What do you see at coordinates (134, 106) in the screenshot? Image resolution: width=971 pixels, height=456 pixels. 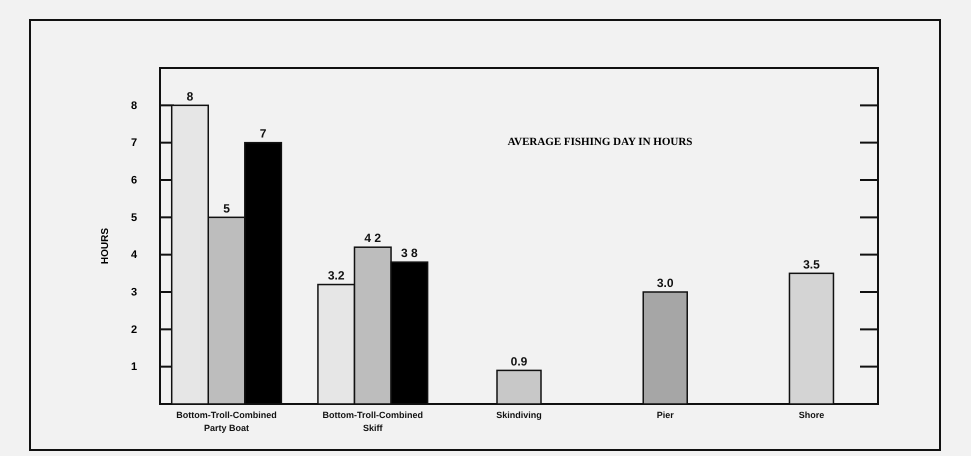 I see `y-tick-label: 8` at bounding box center [134, 106].